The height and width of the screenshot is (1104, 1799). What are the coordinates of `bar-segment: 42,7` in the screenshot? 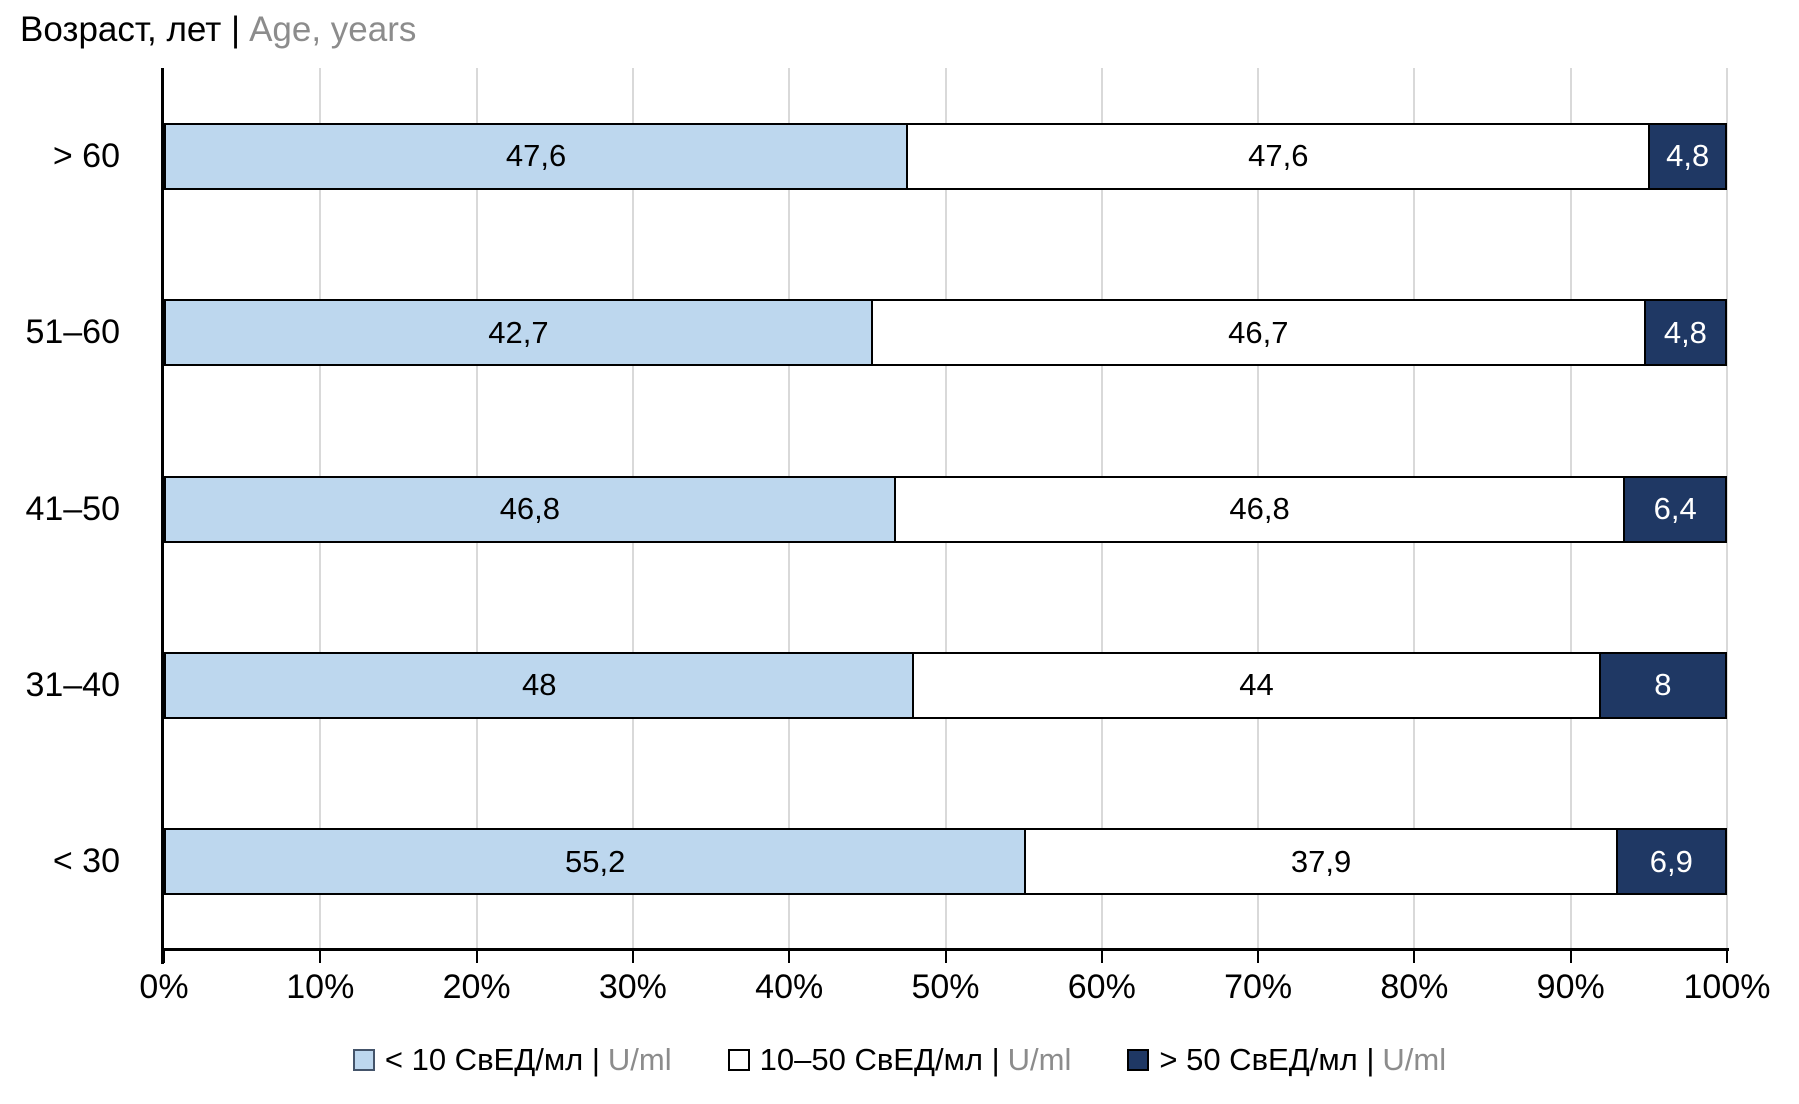 It's located at (518, 333).